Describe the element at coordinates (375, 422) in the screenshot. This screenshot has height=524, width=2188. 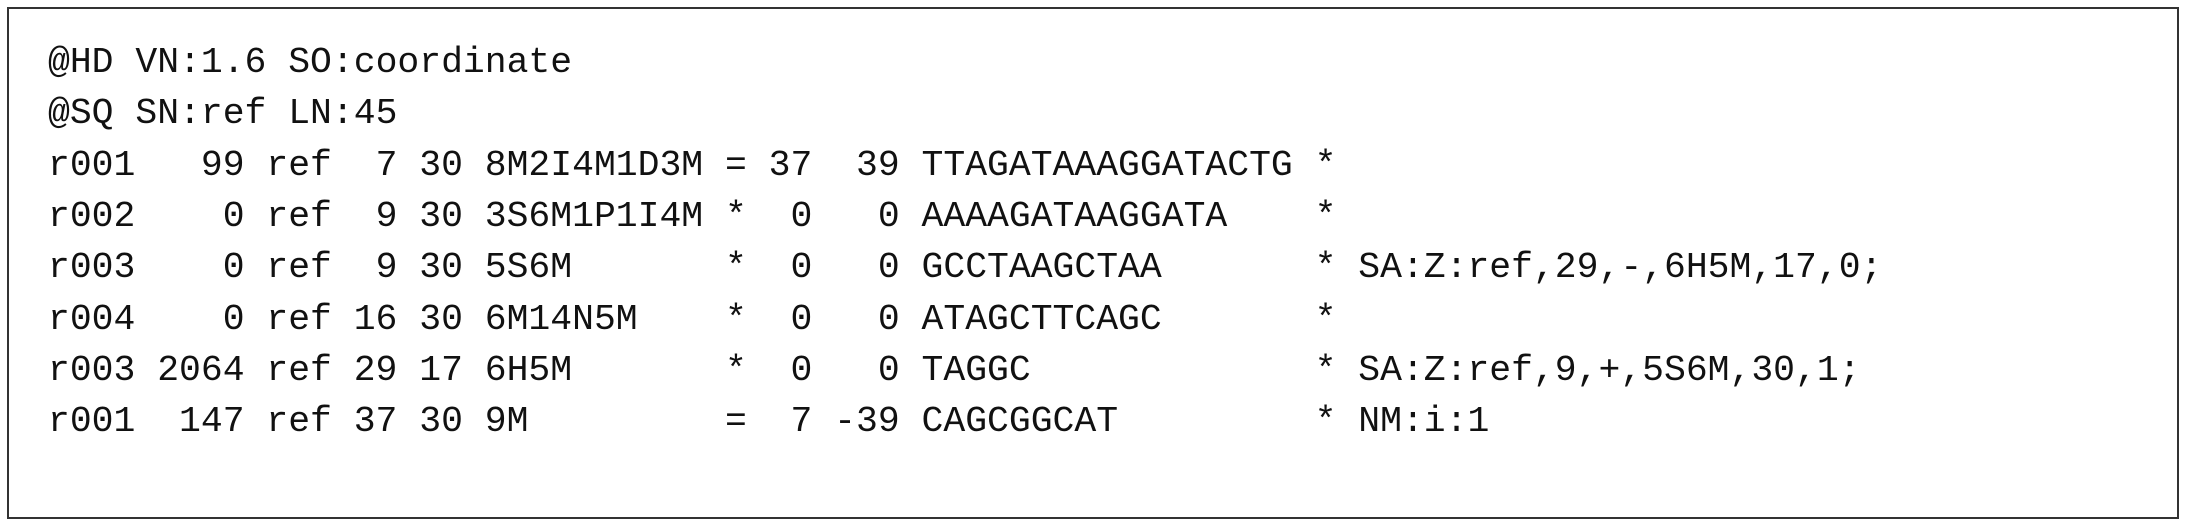
I see `pos-field: 37` at that location.